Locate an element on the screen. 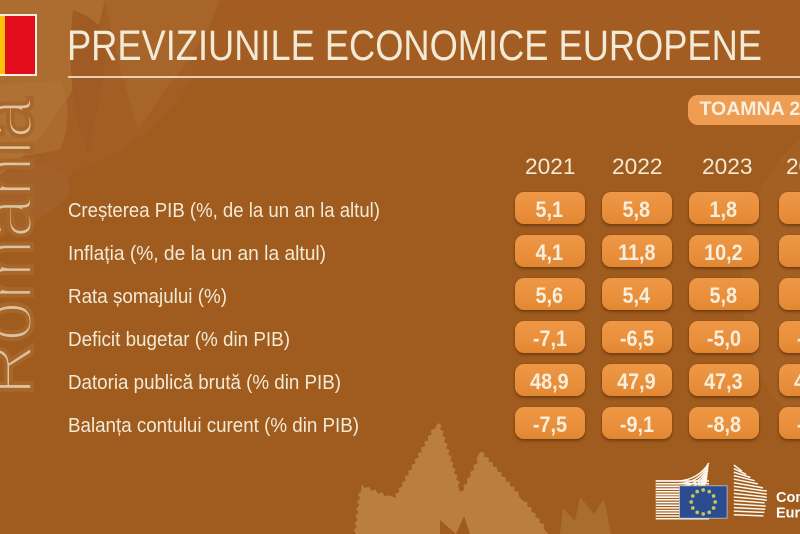  svg-text: România is located at coordinates (24, 246).